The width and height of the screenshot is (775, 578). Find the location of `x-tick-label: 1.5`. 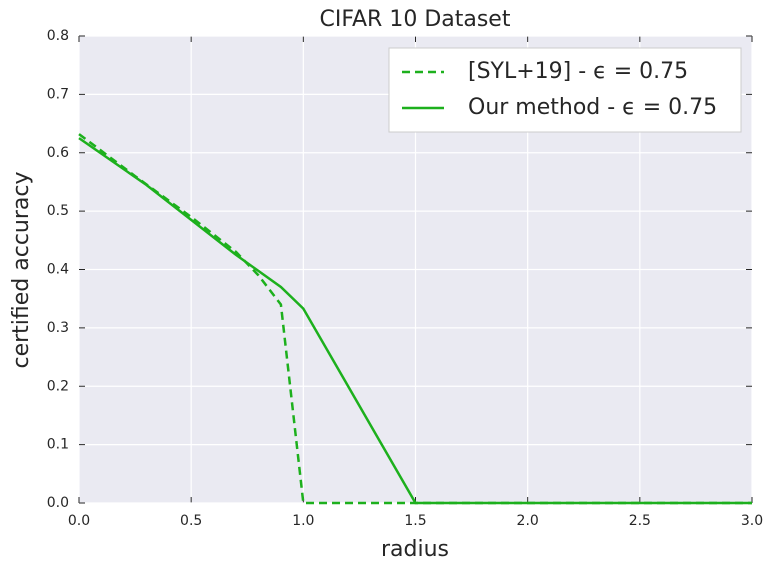

x-tick-label: 1.5 is located at coordinates (415, 521).